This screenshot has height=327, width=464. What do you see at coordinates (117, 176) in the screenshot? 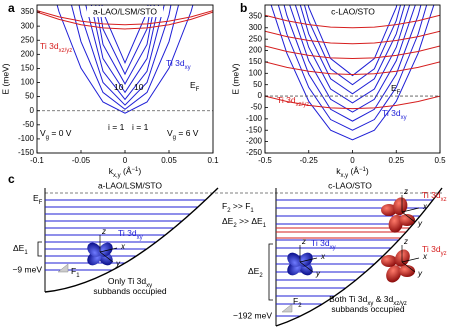
I see `x-axis-label-part: x,y` at bounding box center [117, 176].